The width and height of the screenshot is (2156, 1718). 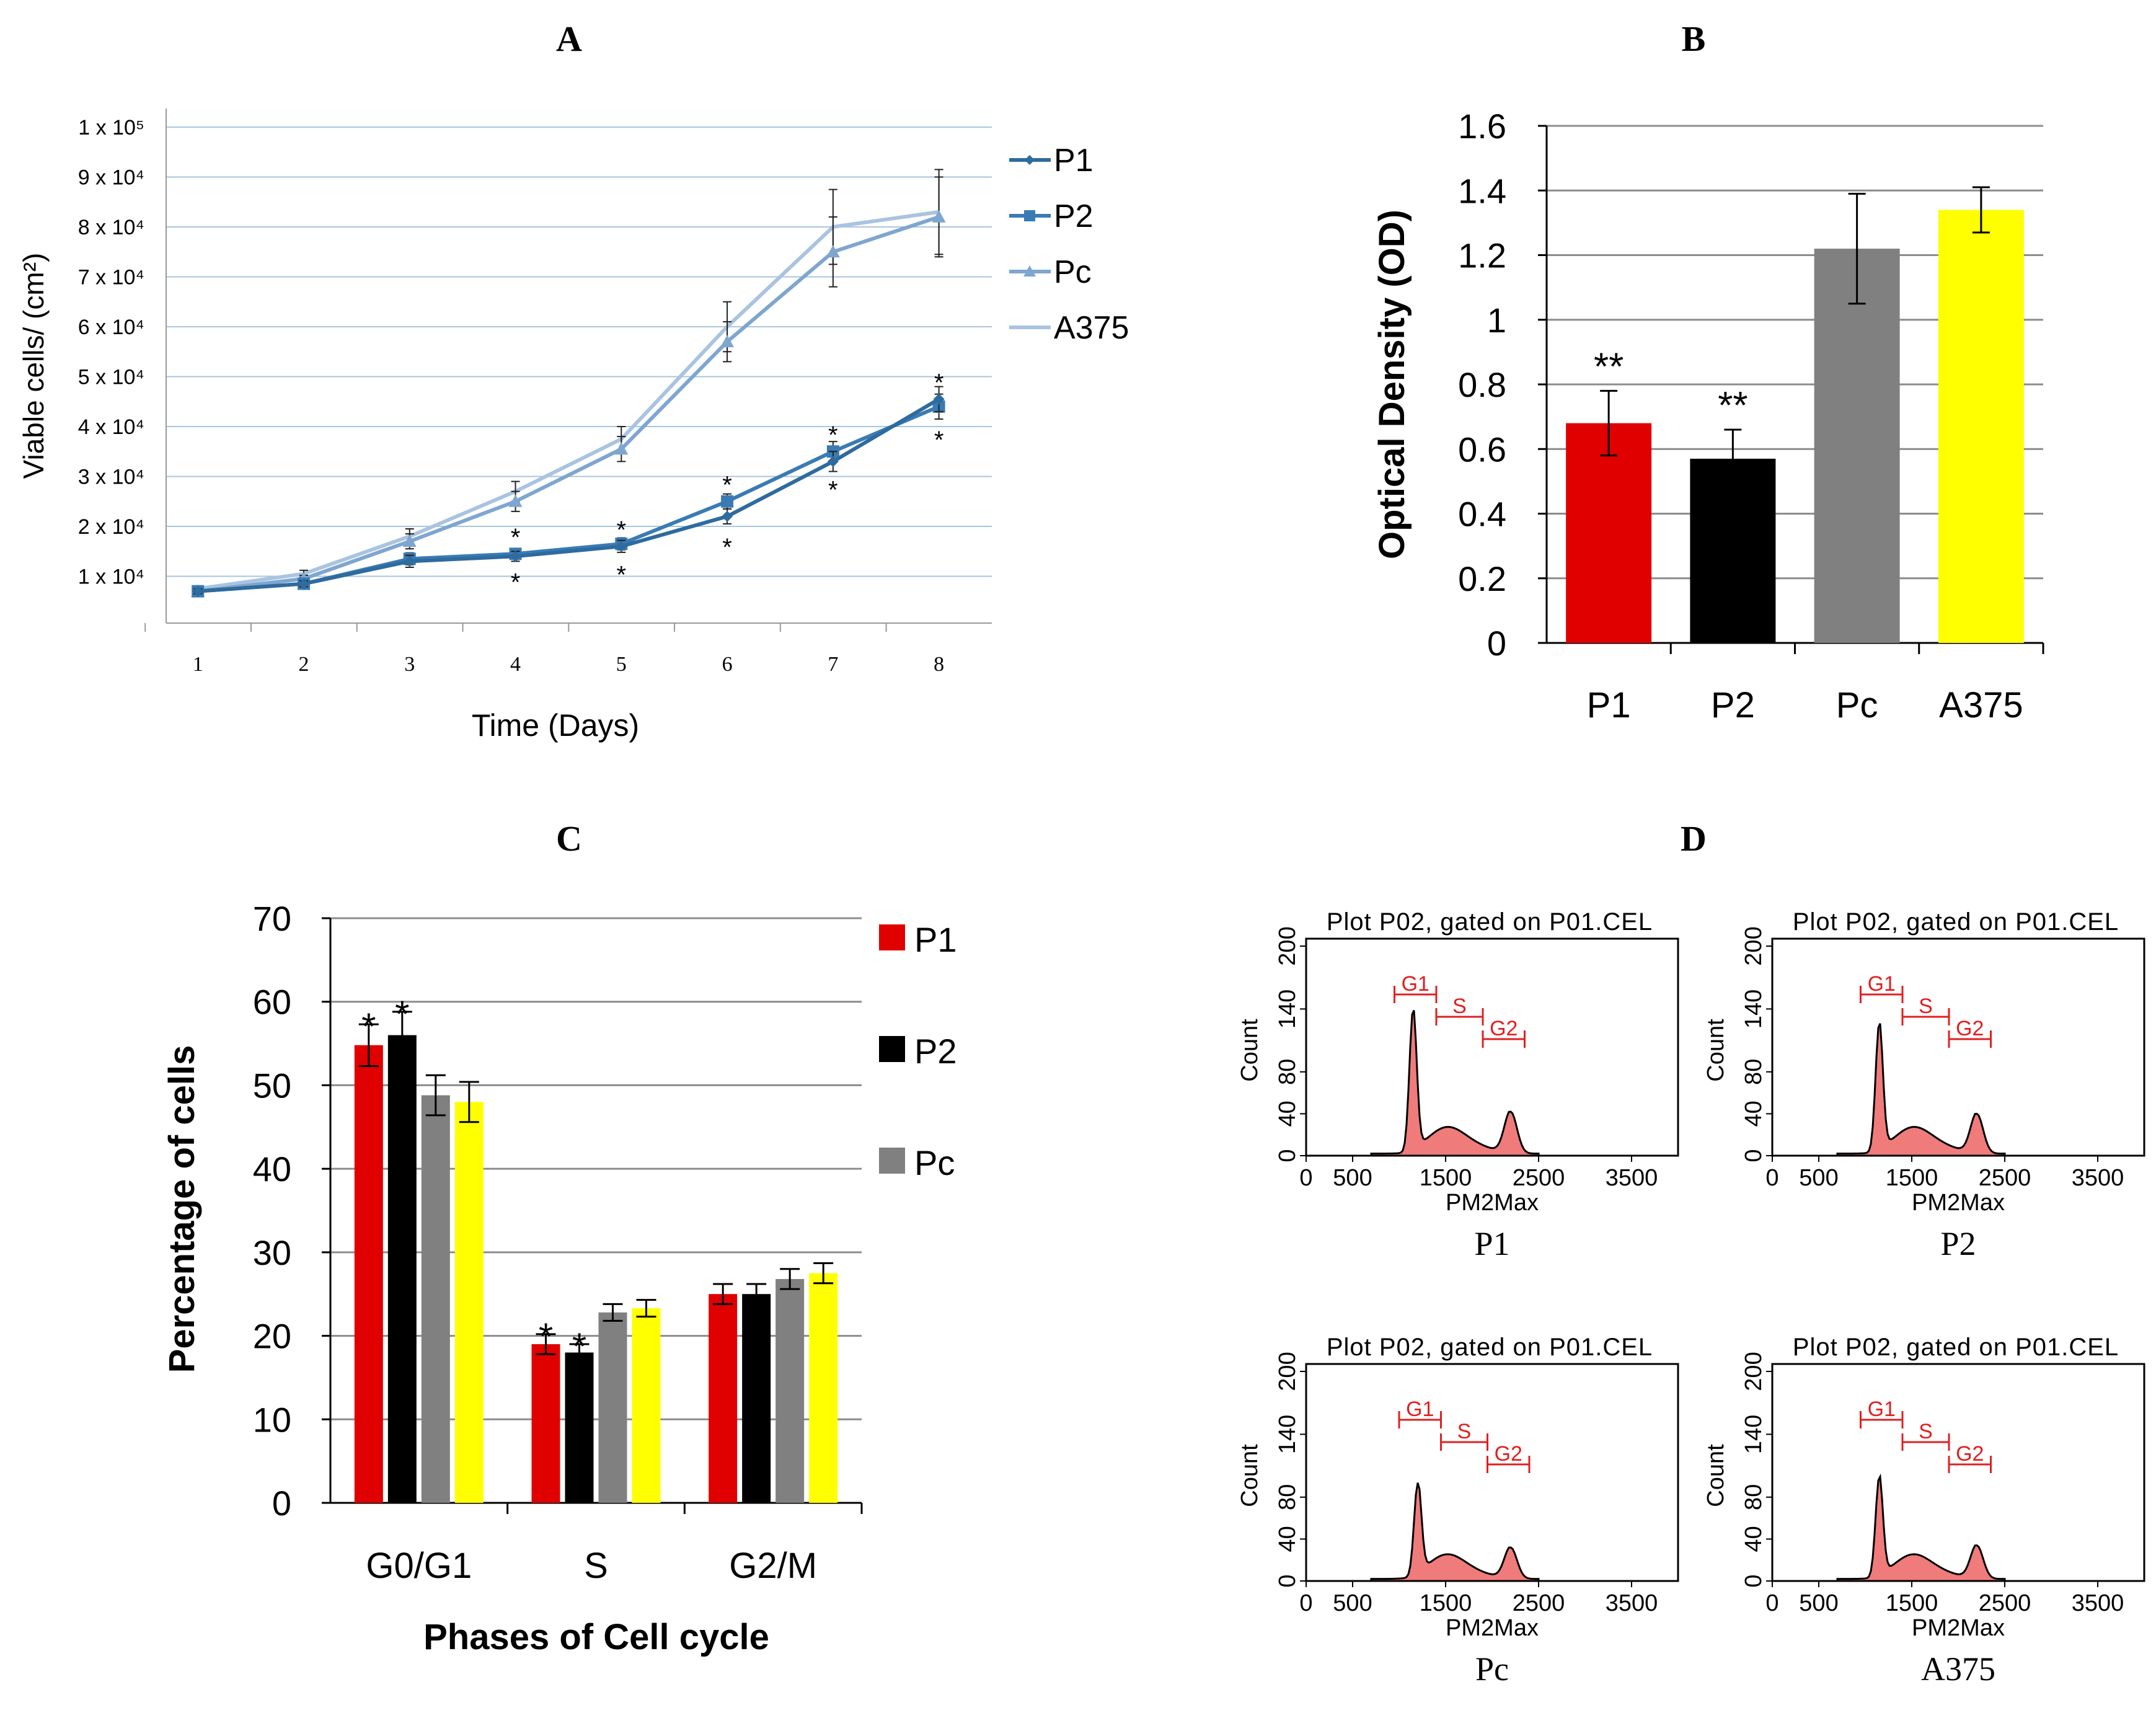 I want to click on bar-Pc-G0G1, so click(x=435, y=1299).